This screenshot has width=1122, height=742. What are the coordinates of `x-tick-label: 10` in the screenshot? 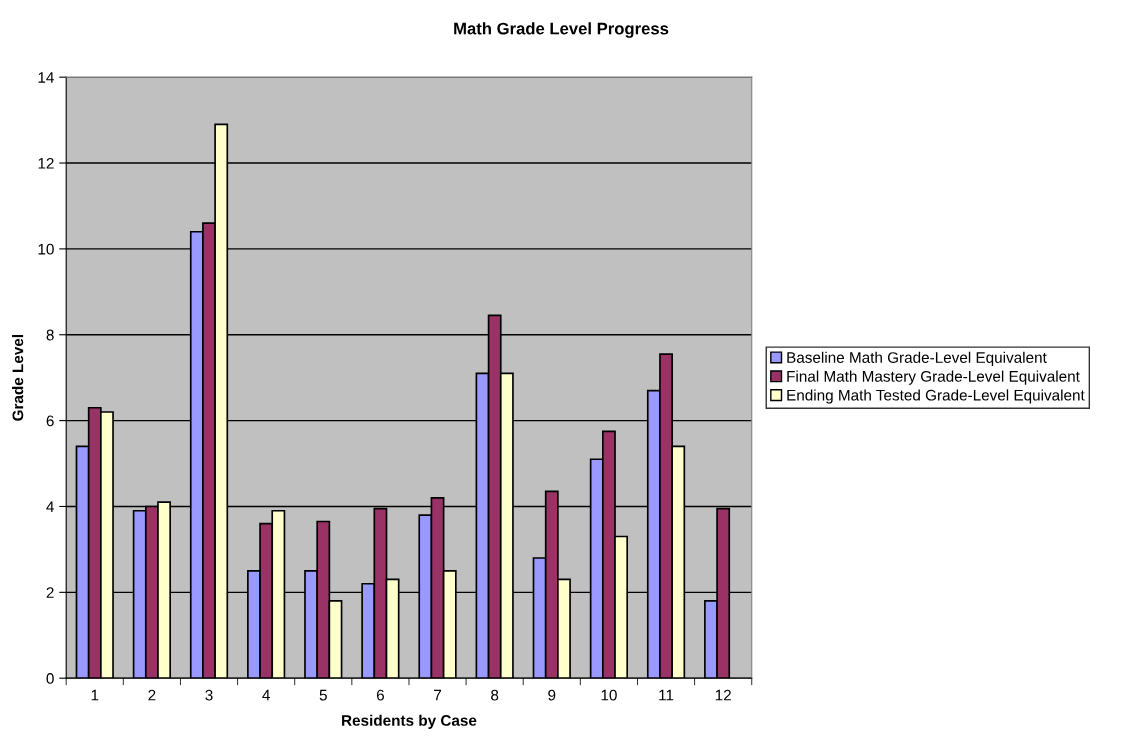 It's located at (609, 695).